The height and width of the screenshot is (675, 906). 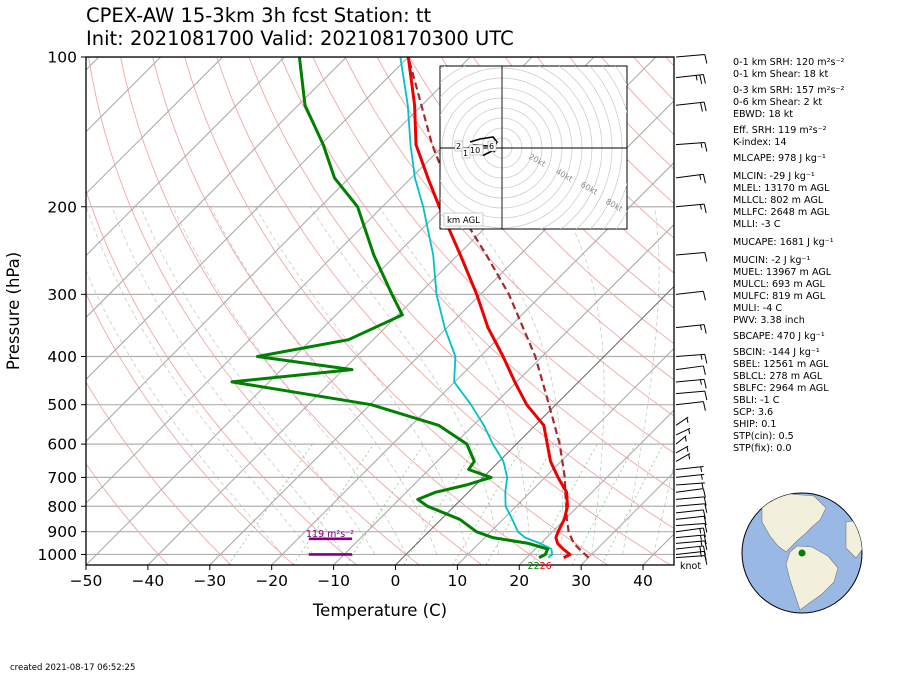 What do you see at coordinates (762, 448) in the screenshot?
I see `stat-line: STP(fix): 0.0` at bounding box center [762, 448].